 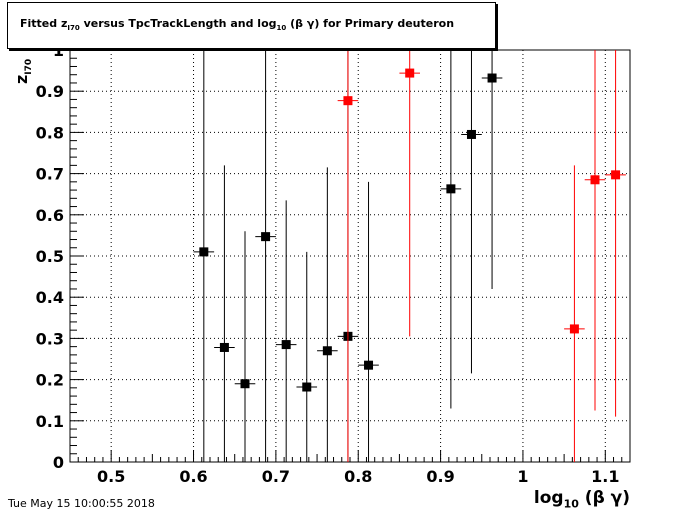 I want to click on x-tick-label: 1.1, so click(x=605, y=476).